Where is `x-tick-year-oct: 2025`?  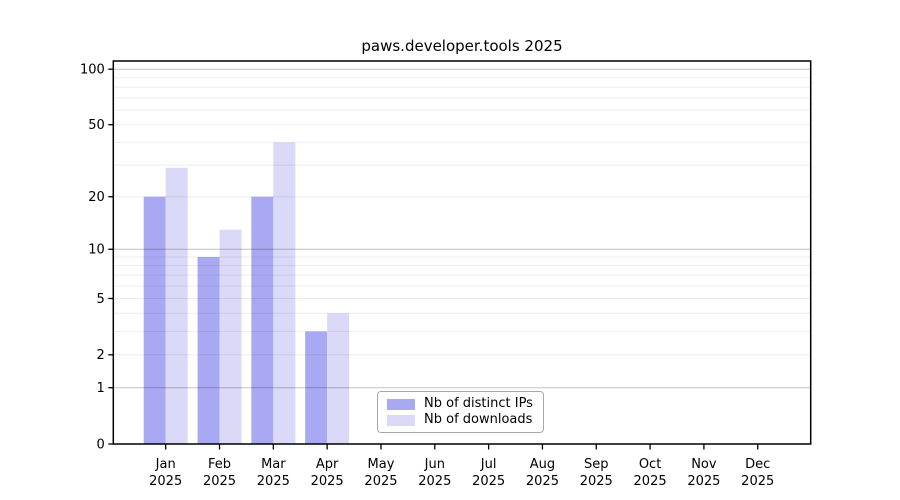
x-tick-year-oct: 2025 is located at coordinates (650, 481).